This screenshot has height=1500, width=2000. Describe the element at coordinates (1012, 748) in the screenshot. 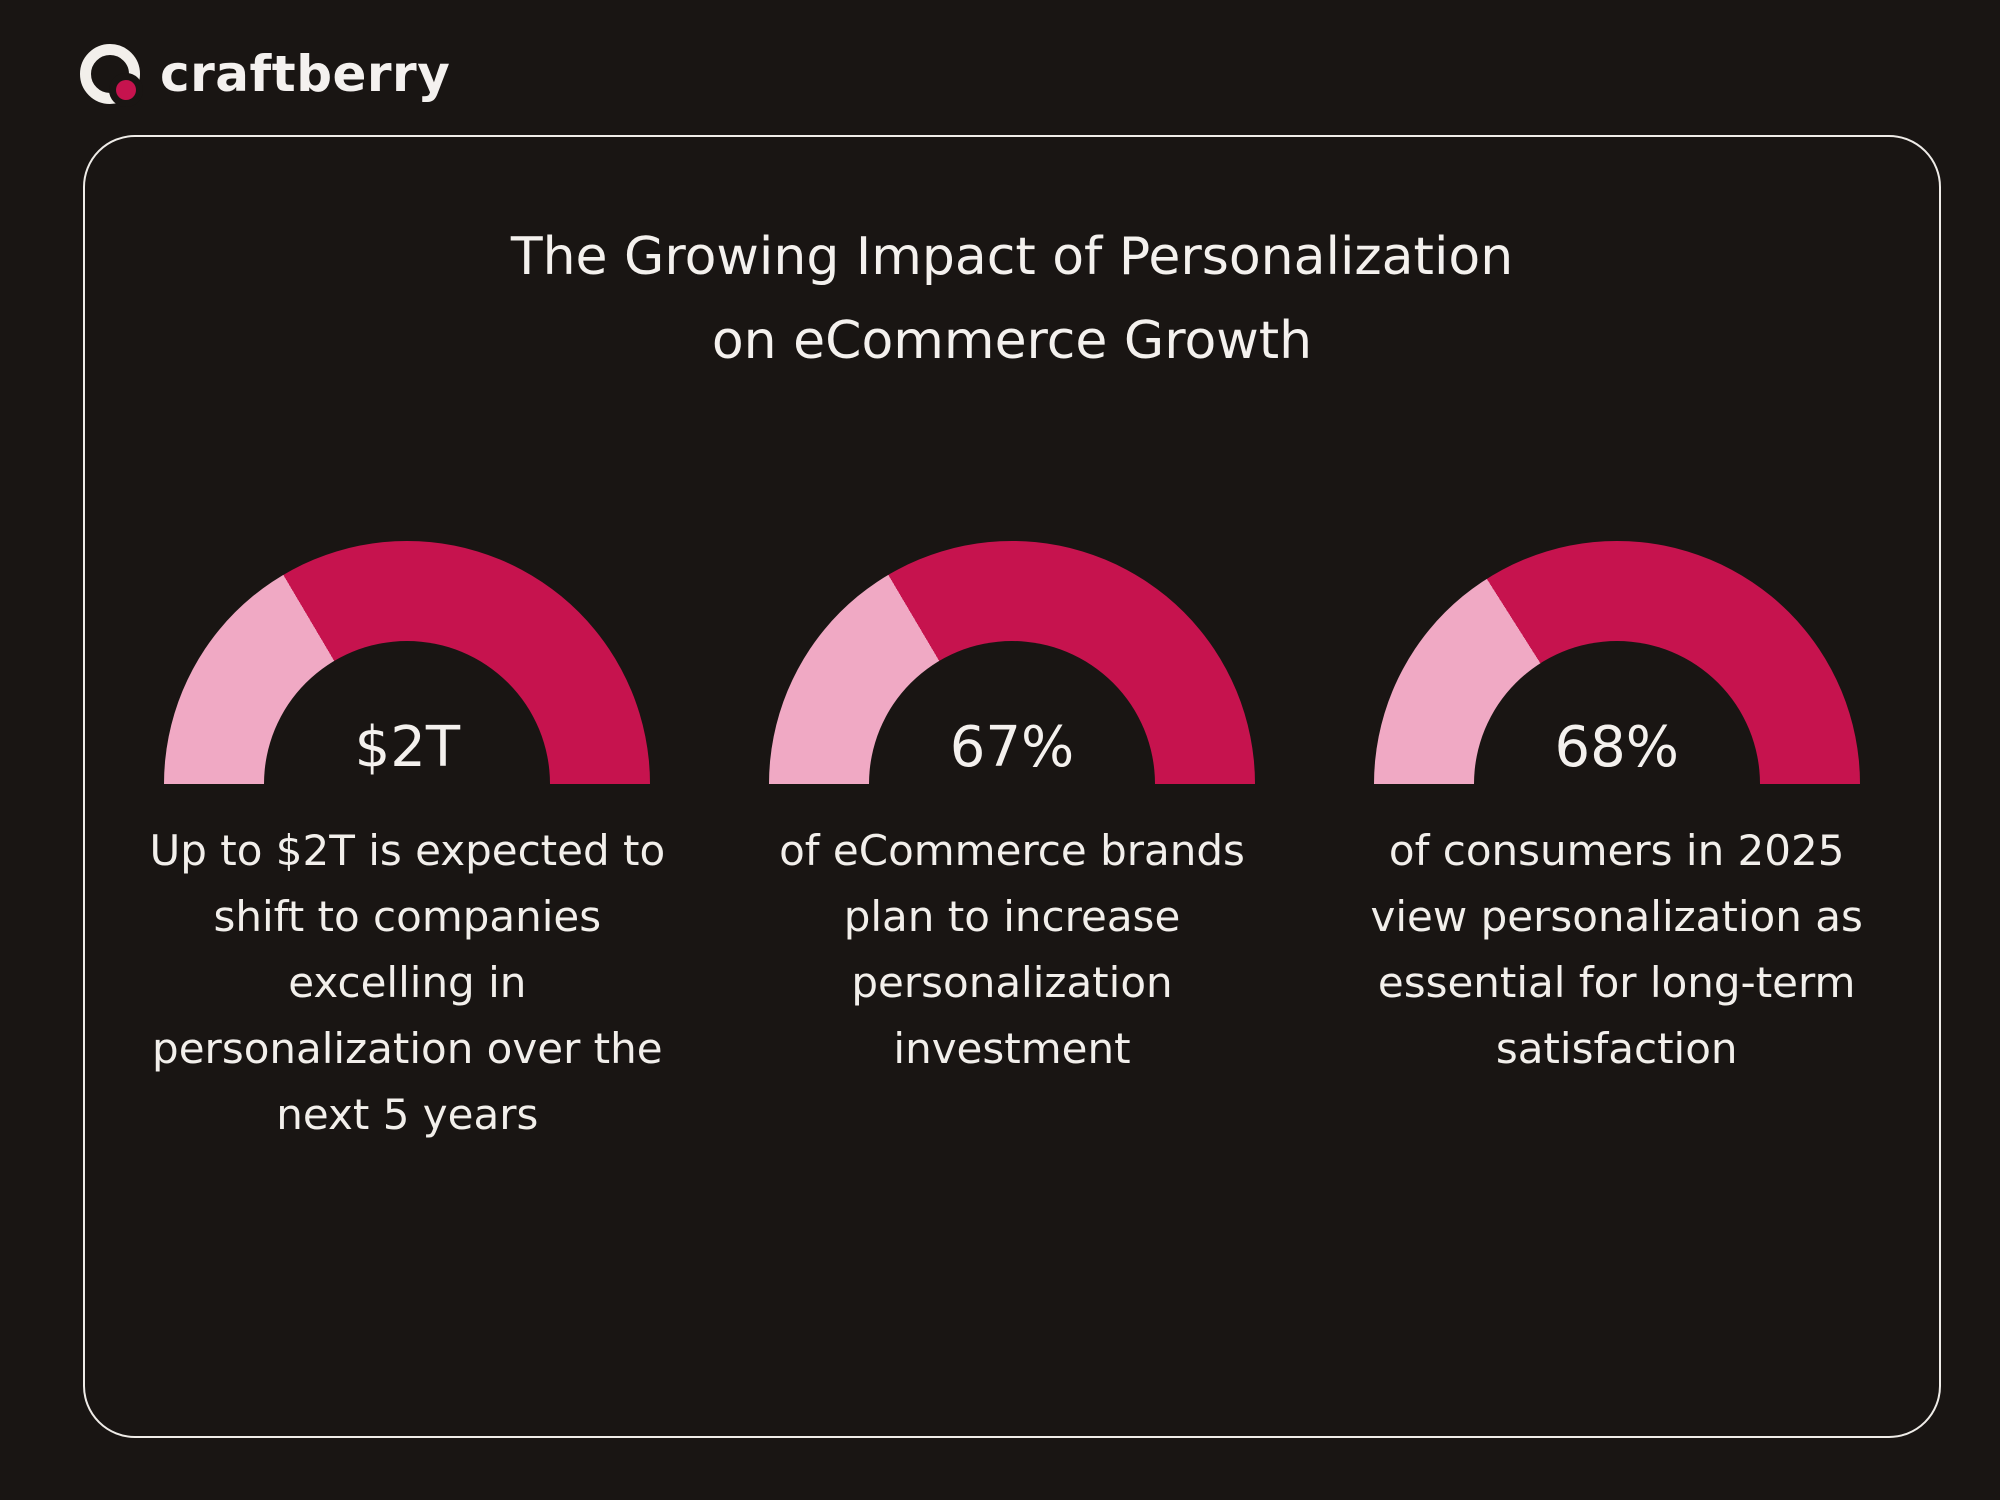

I see `gauge-value: 67%` at that location.